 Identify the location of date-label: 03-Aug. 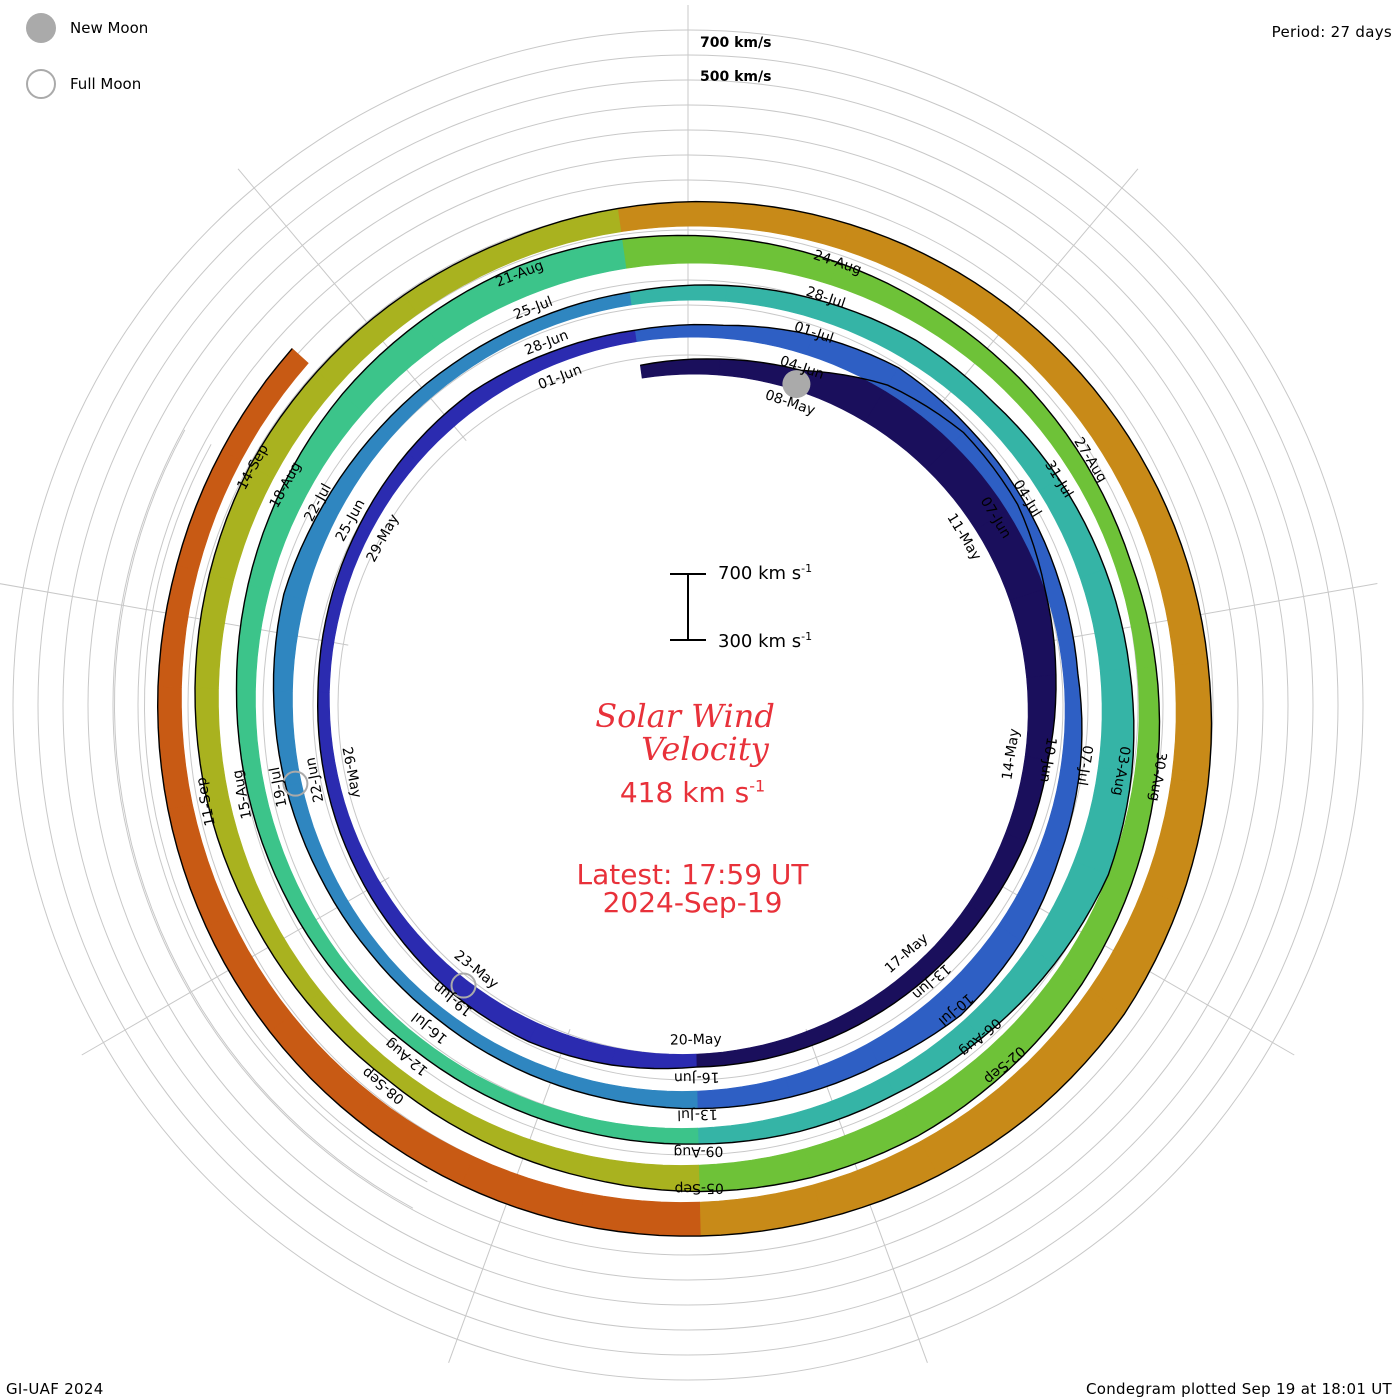
(1120, 771).